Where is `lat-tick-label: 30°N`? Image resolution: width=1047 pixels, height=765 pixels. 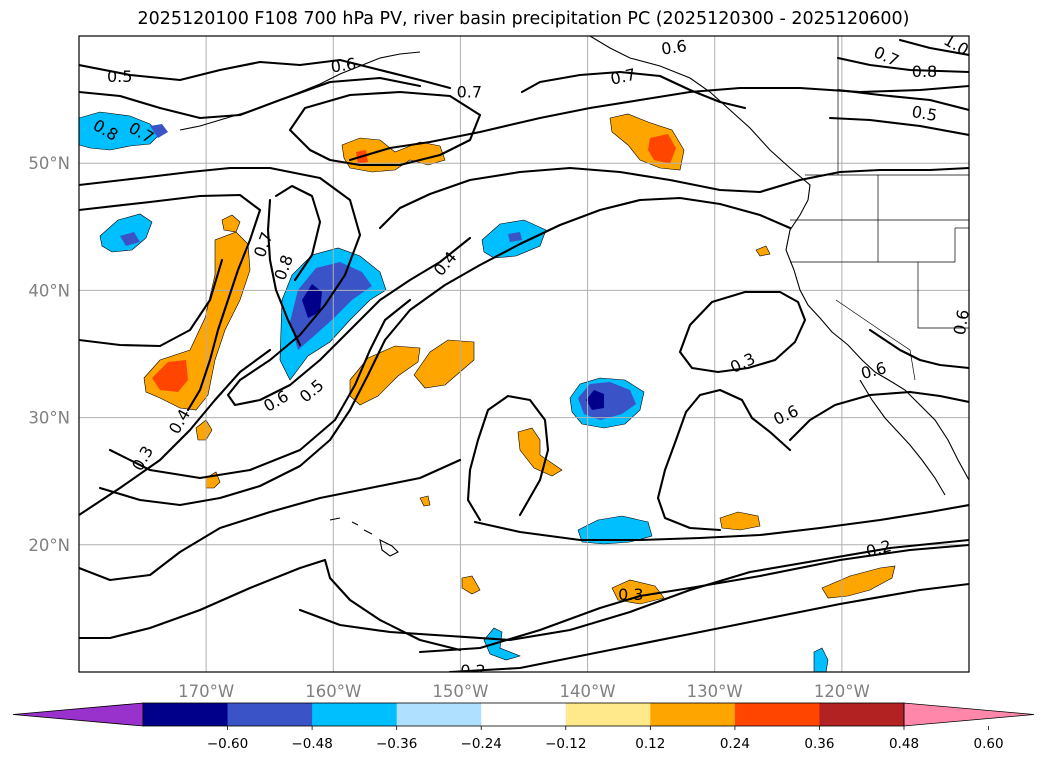
lat-tick-label: 30°N is located at coordinates (49, 418).